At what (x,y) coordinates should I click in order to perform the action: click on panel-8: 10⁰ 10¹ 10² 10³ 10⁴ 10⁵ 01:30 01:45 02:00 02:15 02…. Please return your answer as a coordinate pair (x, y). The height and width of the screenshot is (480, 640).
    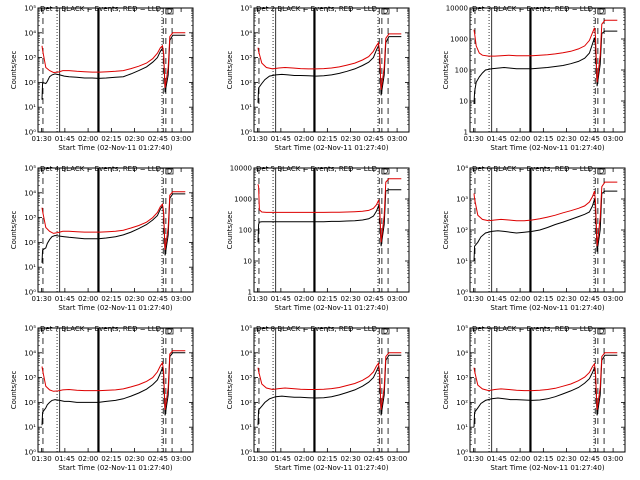
    Looking at the image, I should click on (318, 398).